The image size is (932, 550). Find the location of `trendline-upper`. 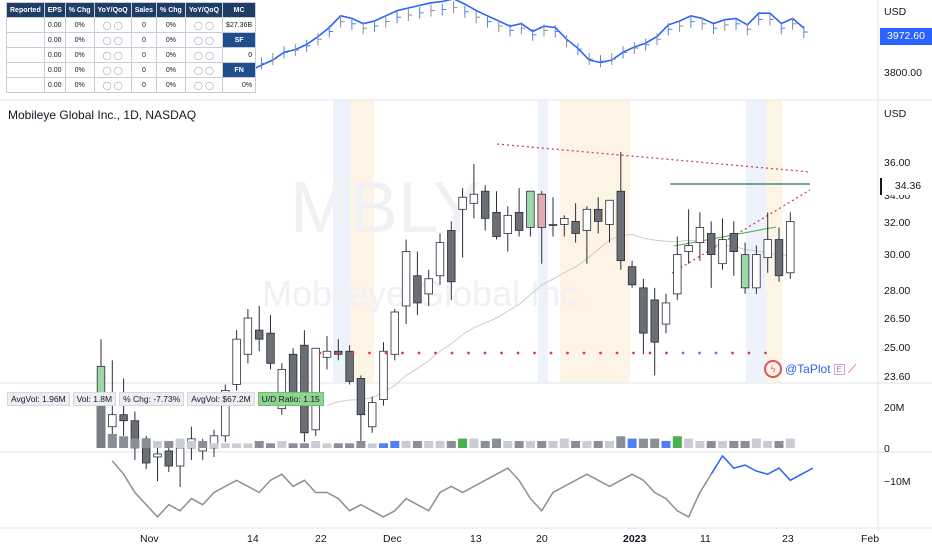

trendline-upper is located at coordinates (653, 158).